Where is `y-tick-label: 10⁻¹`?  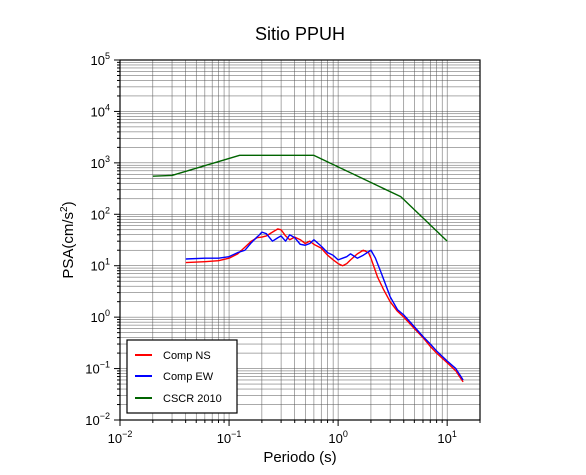
y-tick-label: 10⁻¹ is located at coordinates (97, 368).